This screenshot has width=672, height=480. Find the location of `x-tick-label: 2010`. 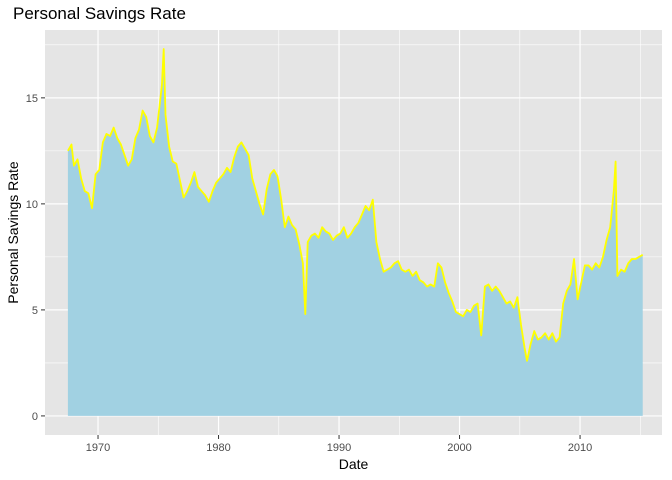

x-tick-label: 2010 is located at coordinates (580, 448).